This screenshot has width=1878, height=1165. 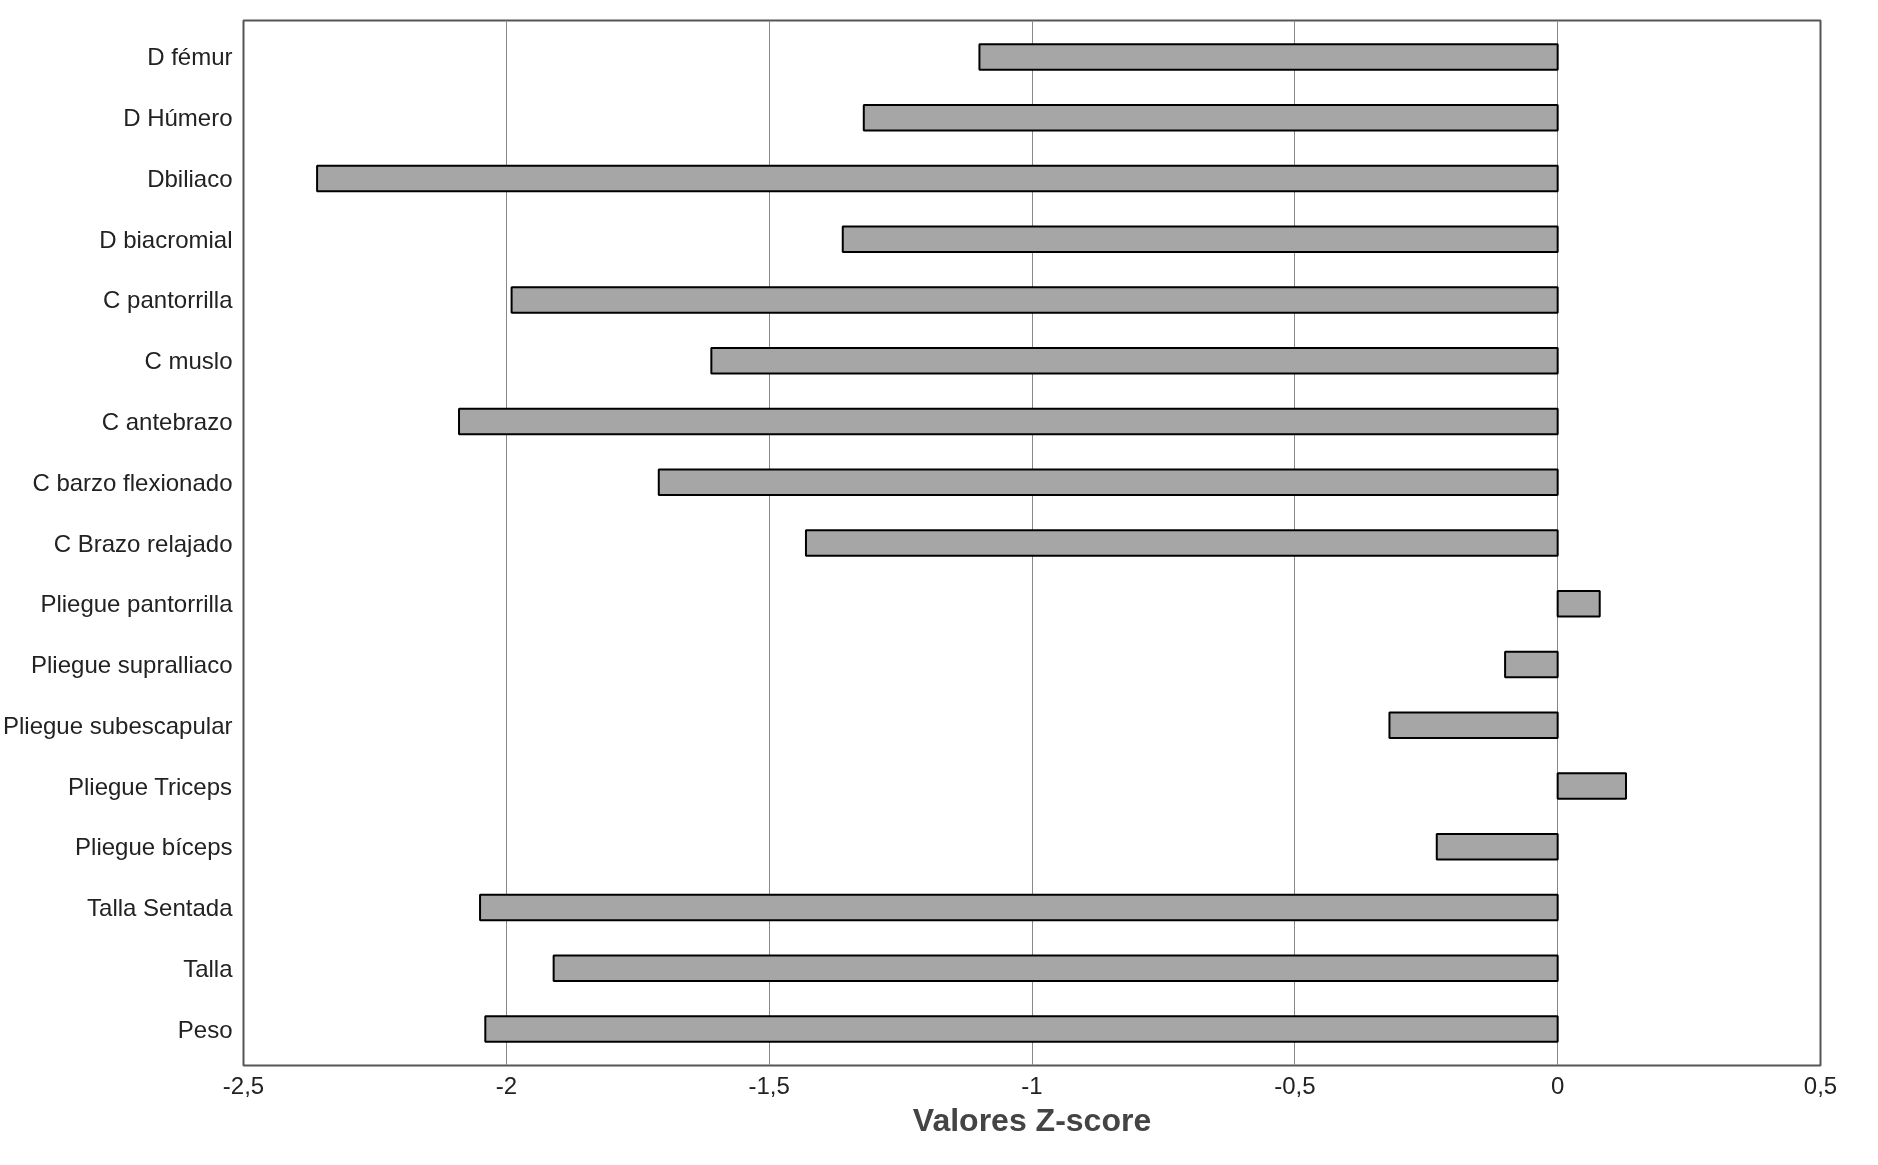 I want to click on x-axis-title: Valores Z-score, so click(x=1032, y=1119).